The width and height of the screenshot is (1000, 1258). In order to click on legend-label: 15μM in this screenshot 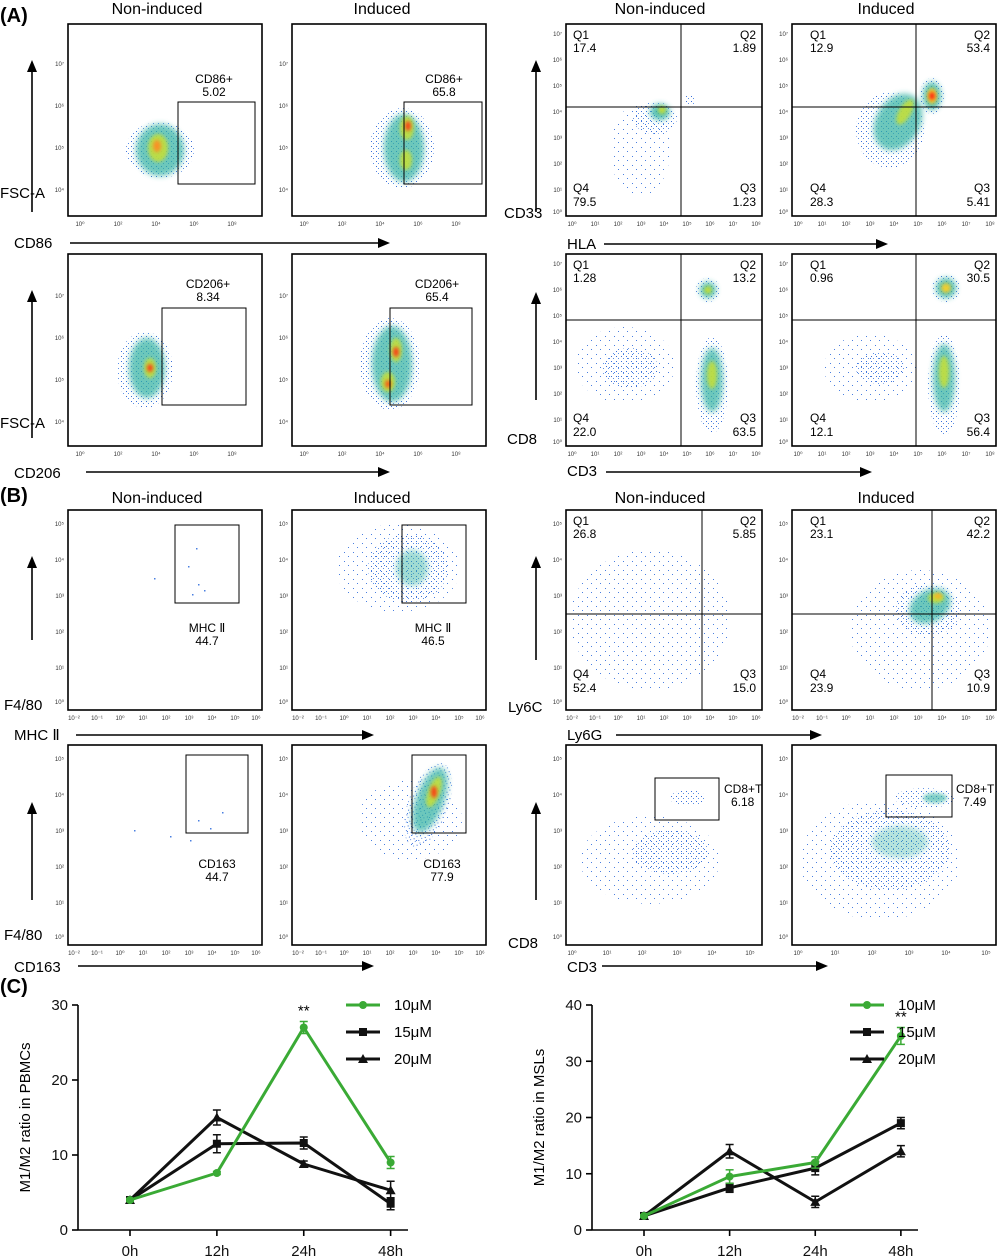, I will do `click(917, 1032)`.